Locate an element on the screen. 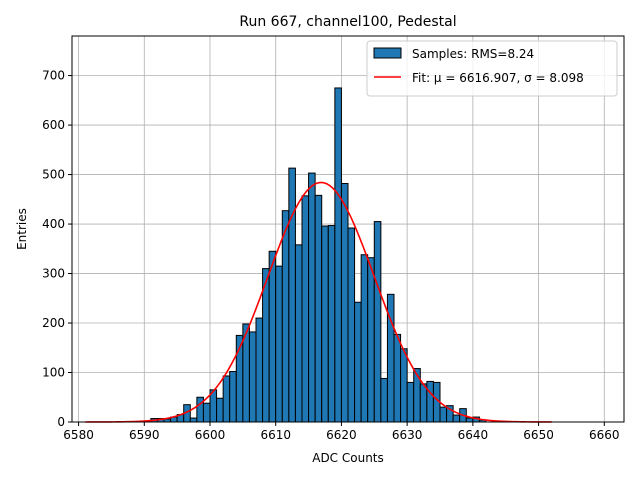 This screenshot has width=640, height=484. x-tick-label: 6620 is located at coordinates (341, 435).